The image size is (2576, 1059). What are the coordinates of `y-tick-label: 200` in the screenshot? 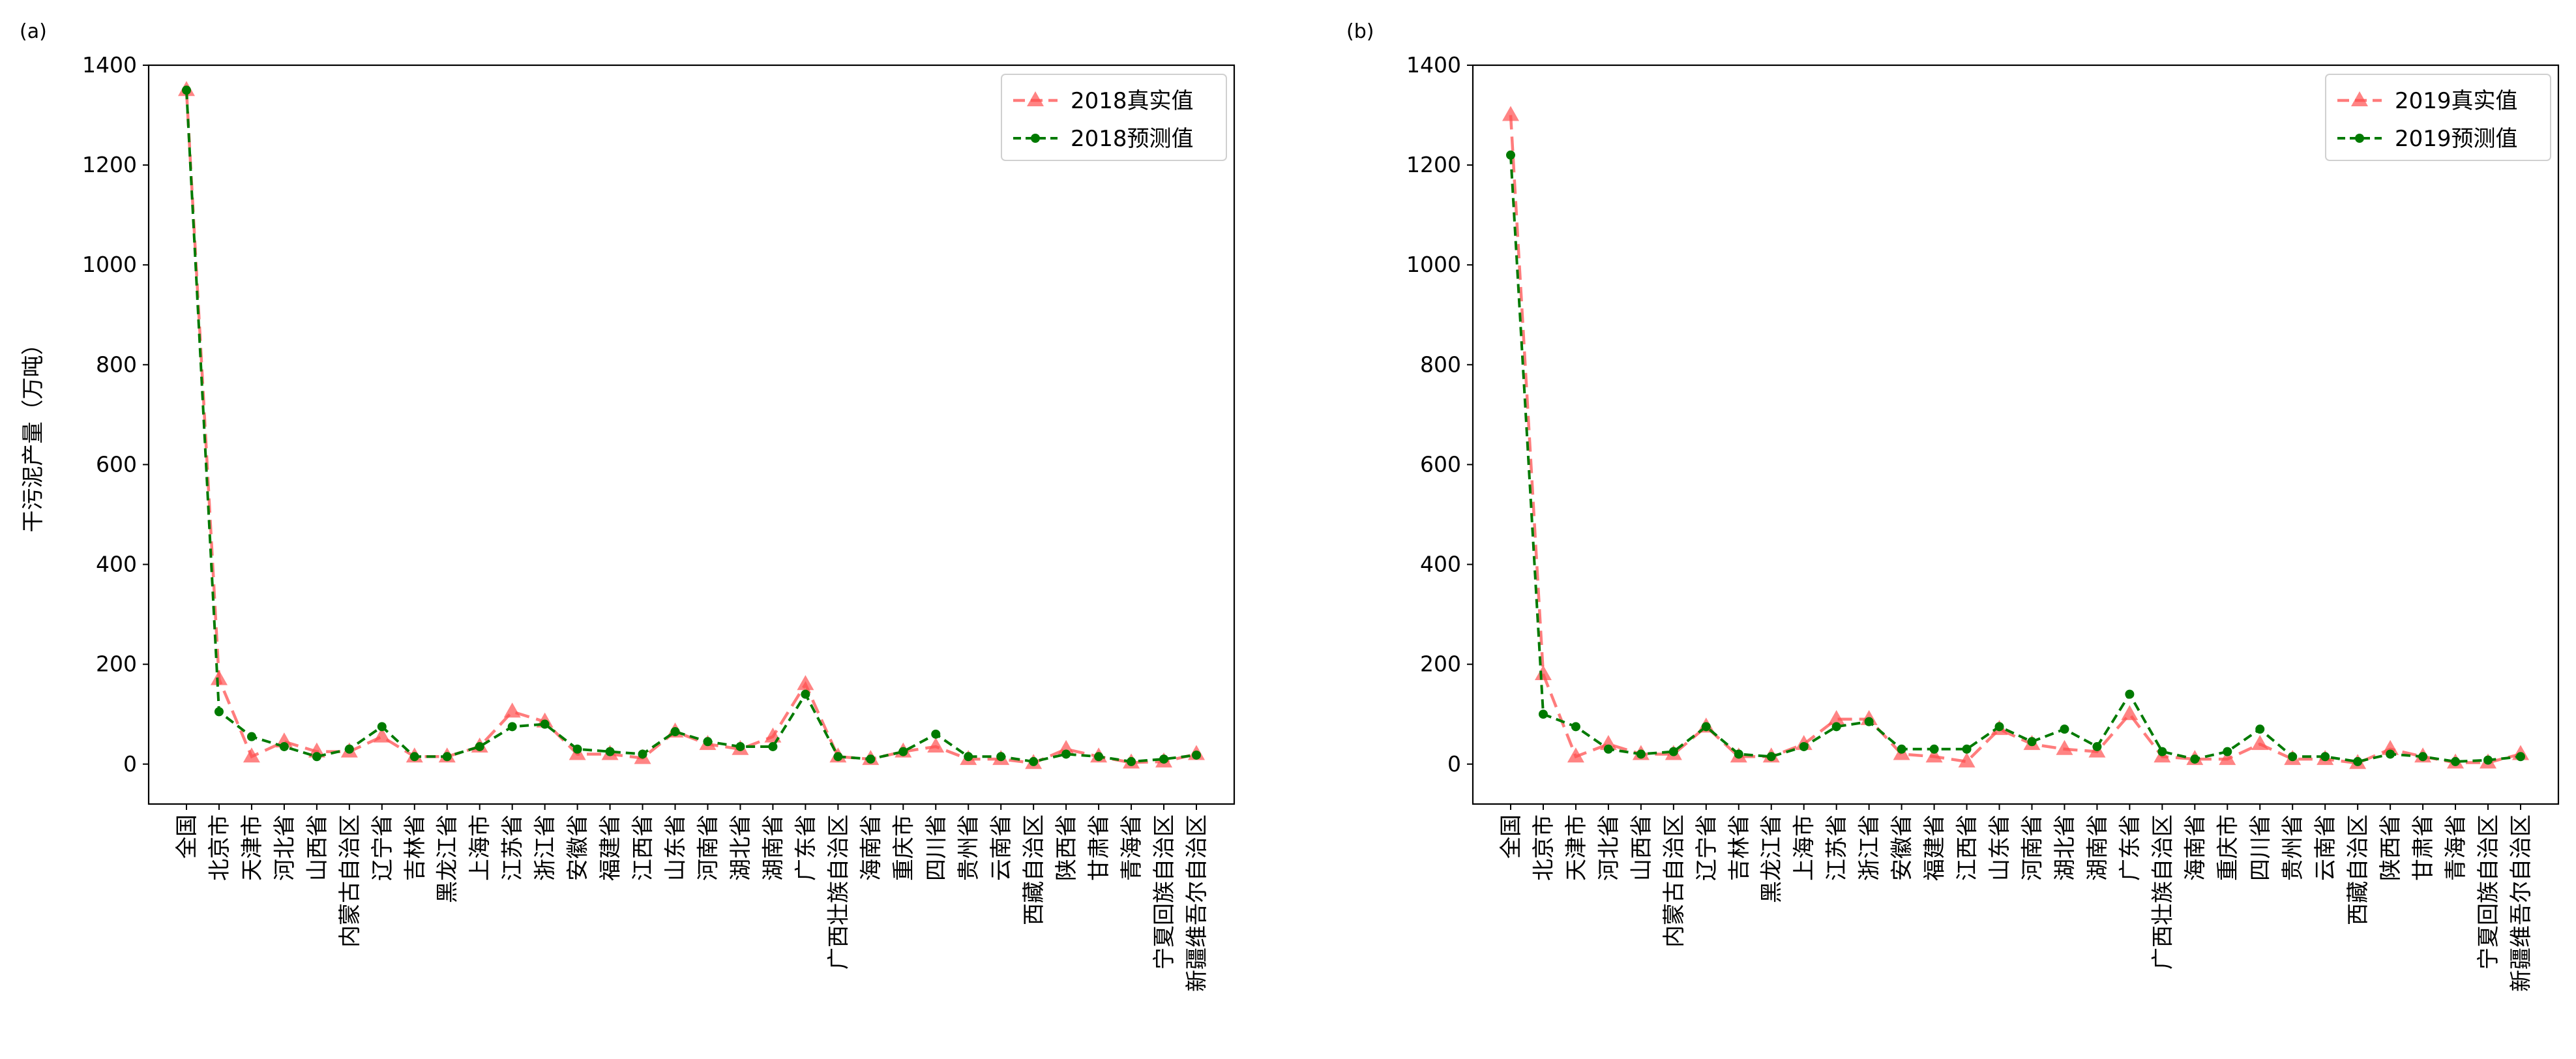 It's located at (116, 664).